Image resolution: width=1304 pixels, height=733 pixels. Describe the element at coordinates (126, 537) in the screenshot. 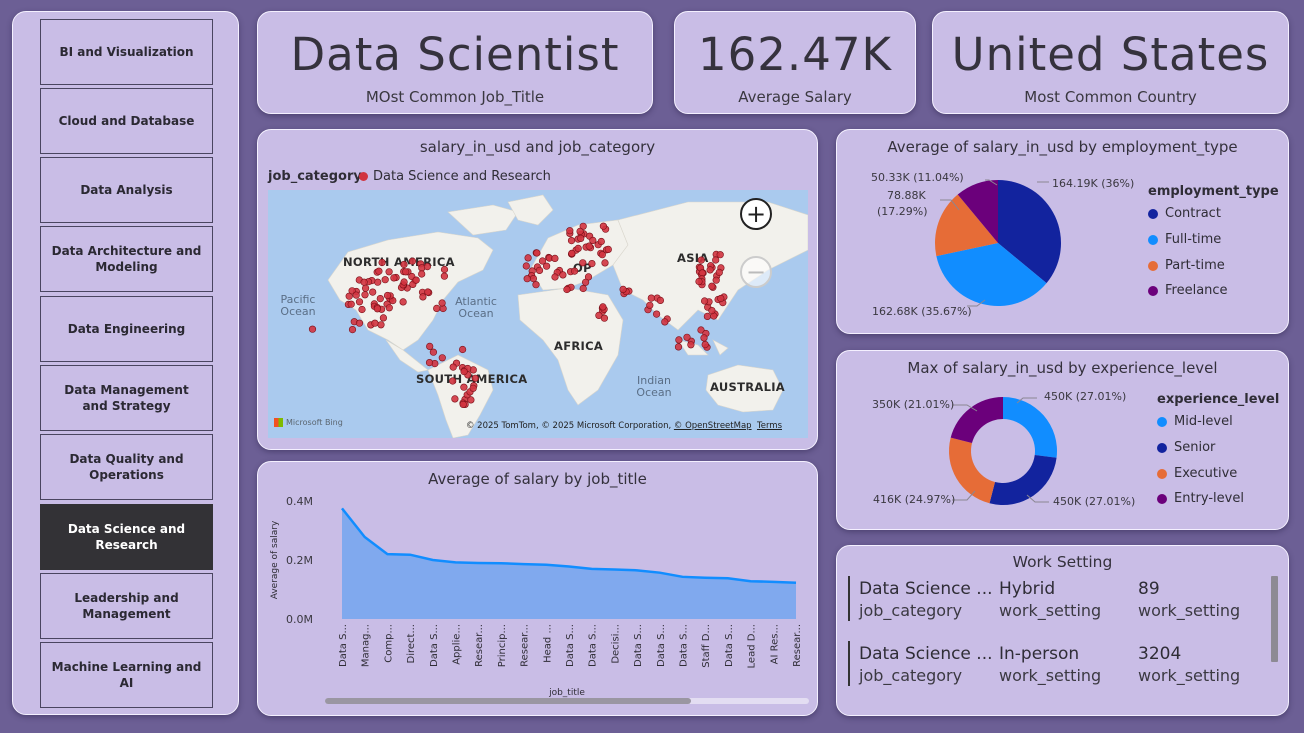

I see `slicer-item-data-science-selected: Data Science and Research` at that location.